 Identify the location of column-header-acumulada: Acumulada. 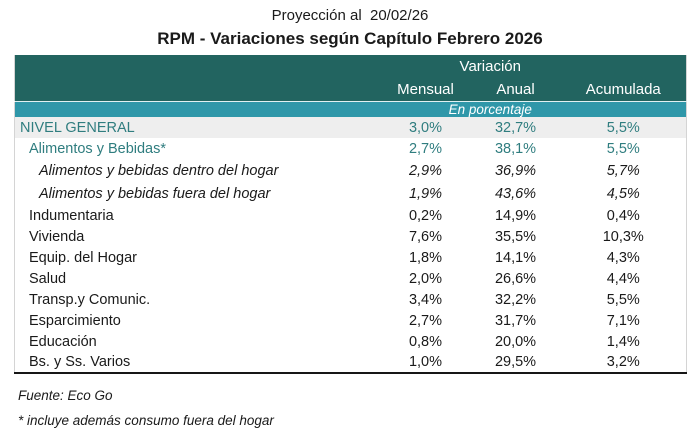
(623, 89).